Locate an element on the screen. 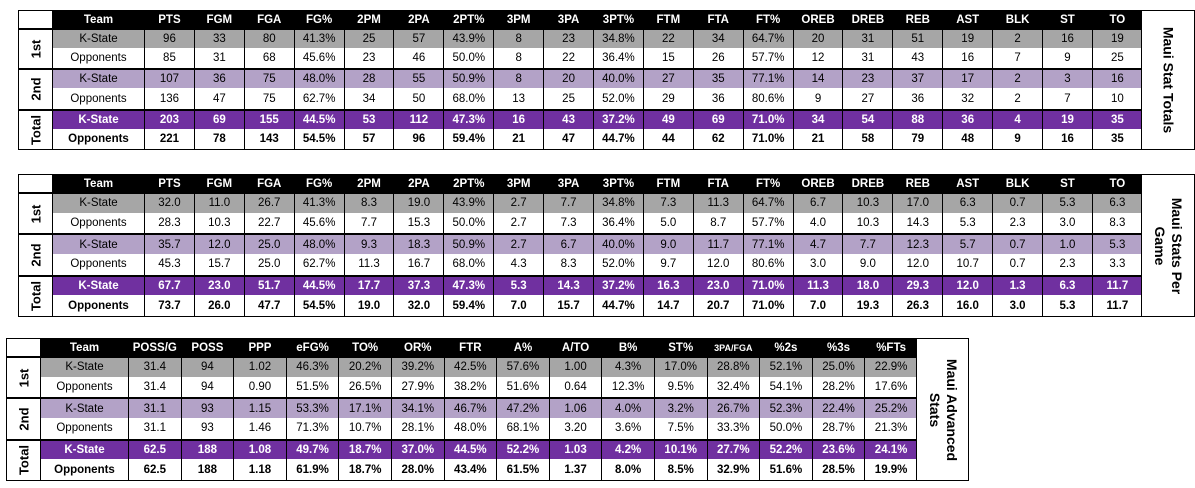  column-header: Team is located at coordinates (85, 347).